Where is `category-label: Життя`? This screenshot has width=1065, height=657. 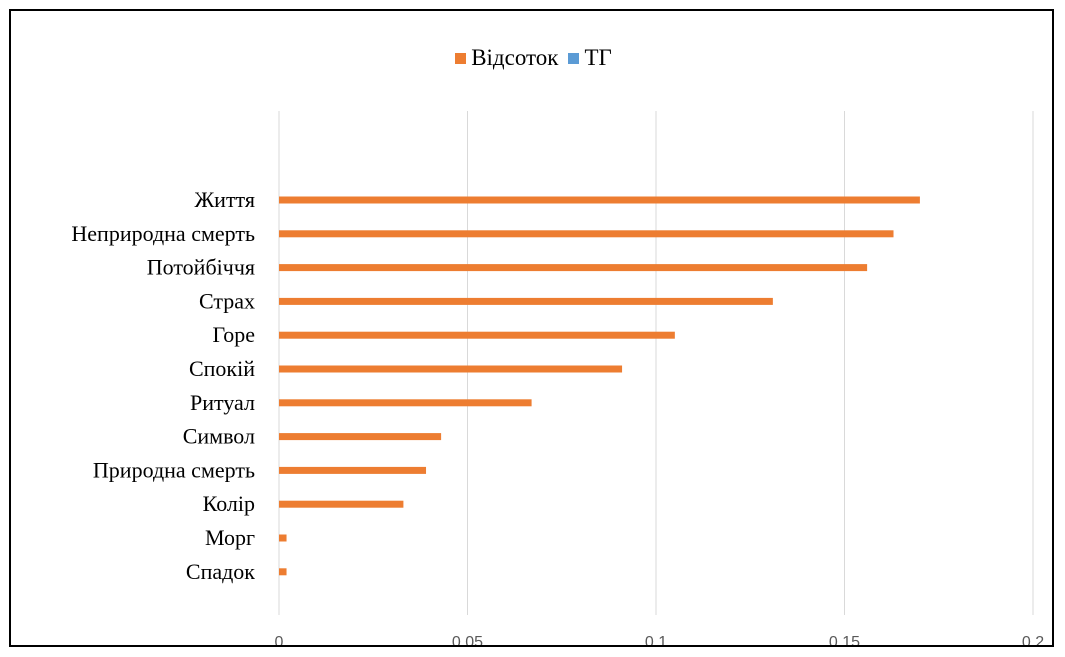 category-label: Життя is located at coordinates (224, 199).